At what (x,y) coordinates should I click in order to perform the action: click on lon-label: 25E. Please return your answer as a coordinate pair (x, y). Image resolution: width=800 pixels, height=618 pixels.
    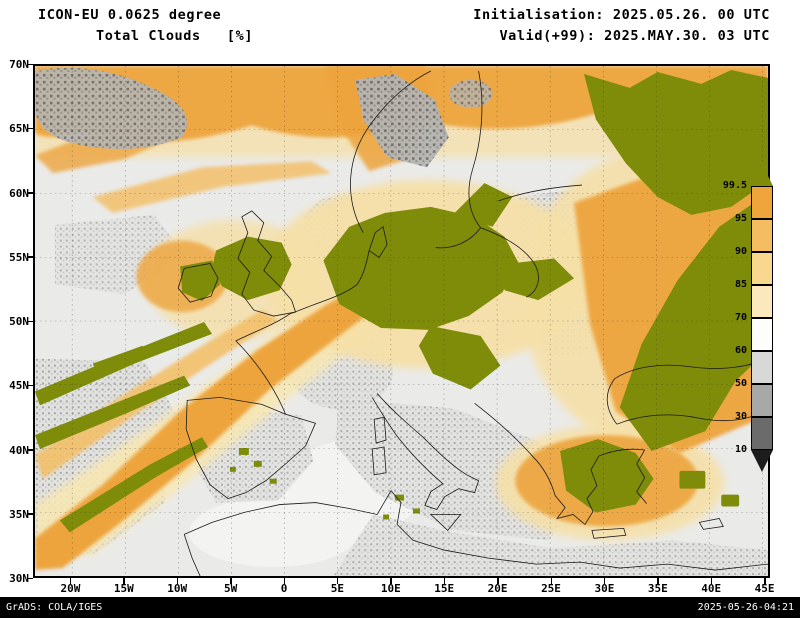
    Looking at the image, I should click on (551, 588).